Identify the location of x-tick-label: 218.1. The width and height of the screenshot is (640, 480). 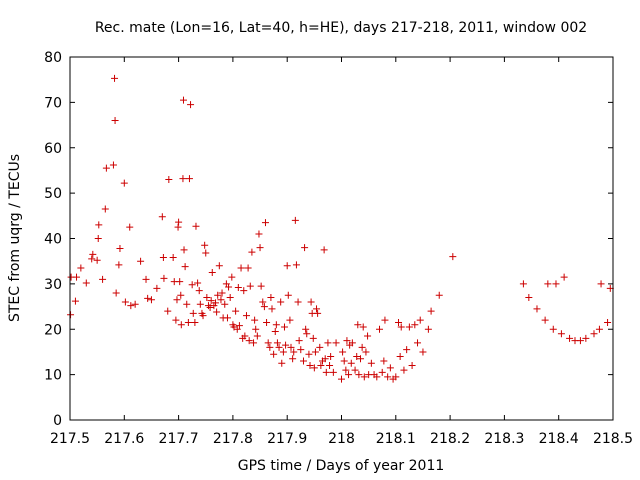
(396, 439).